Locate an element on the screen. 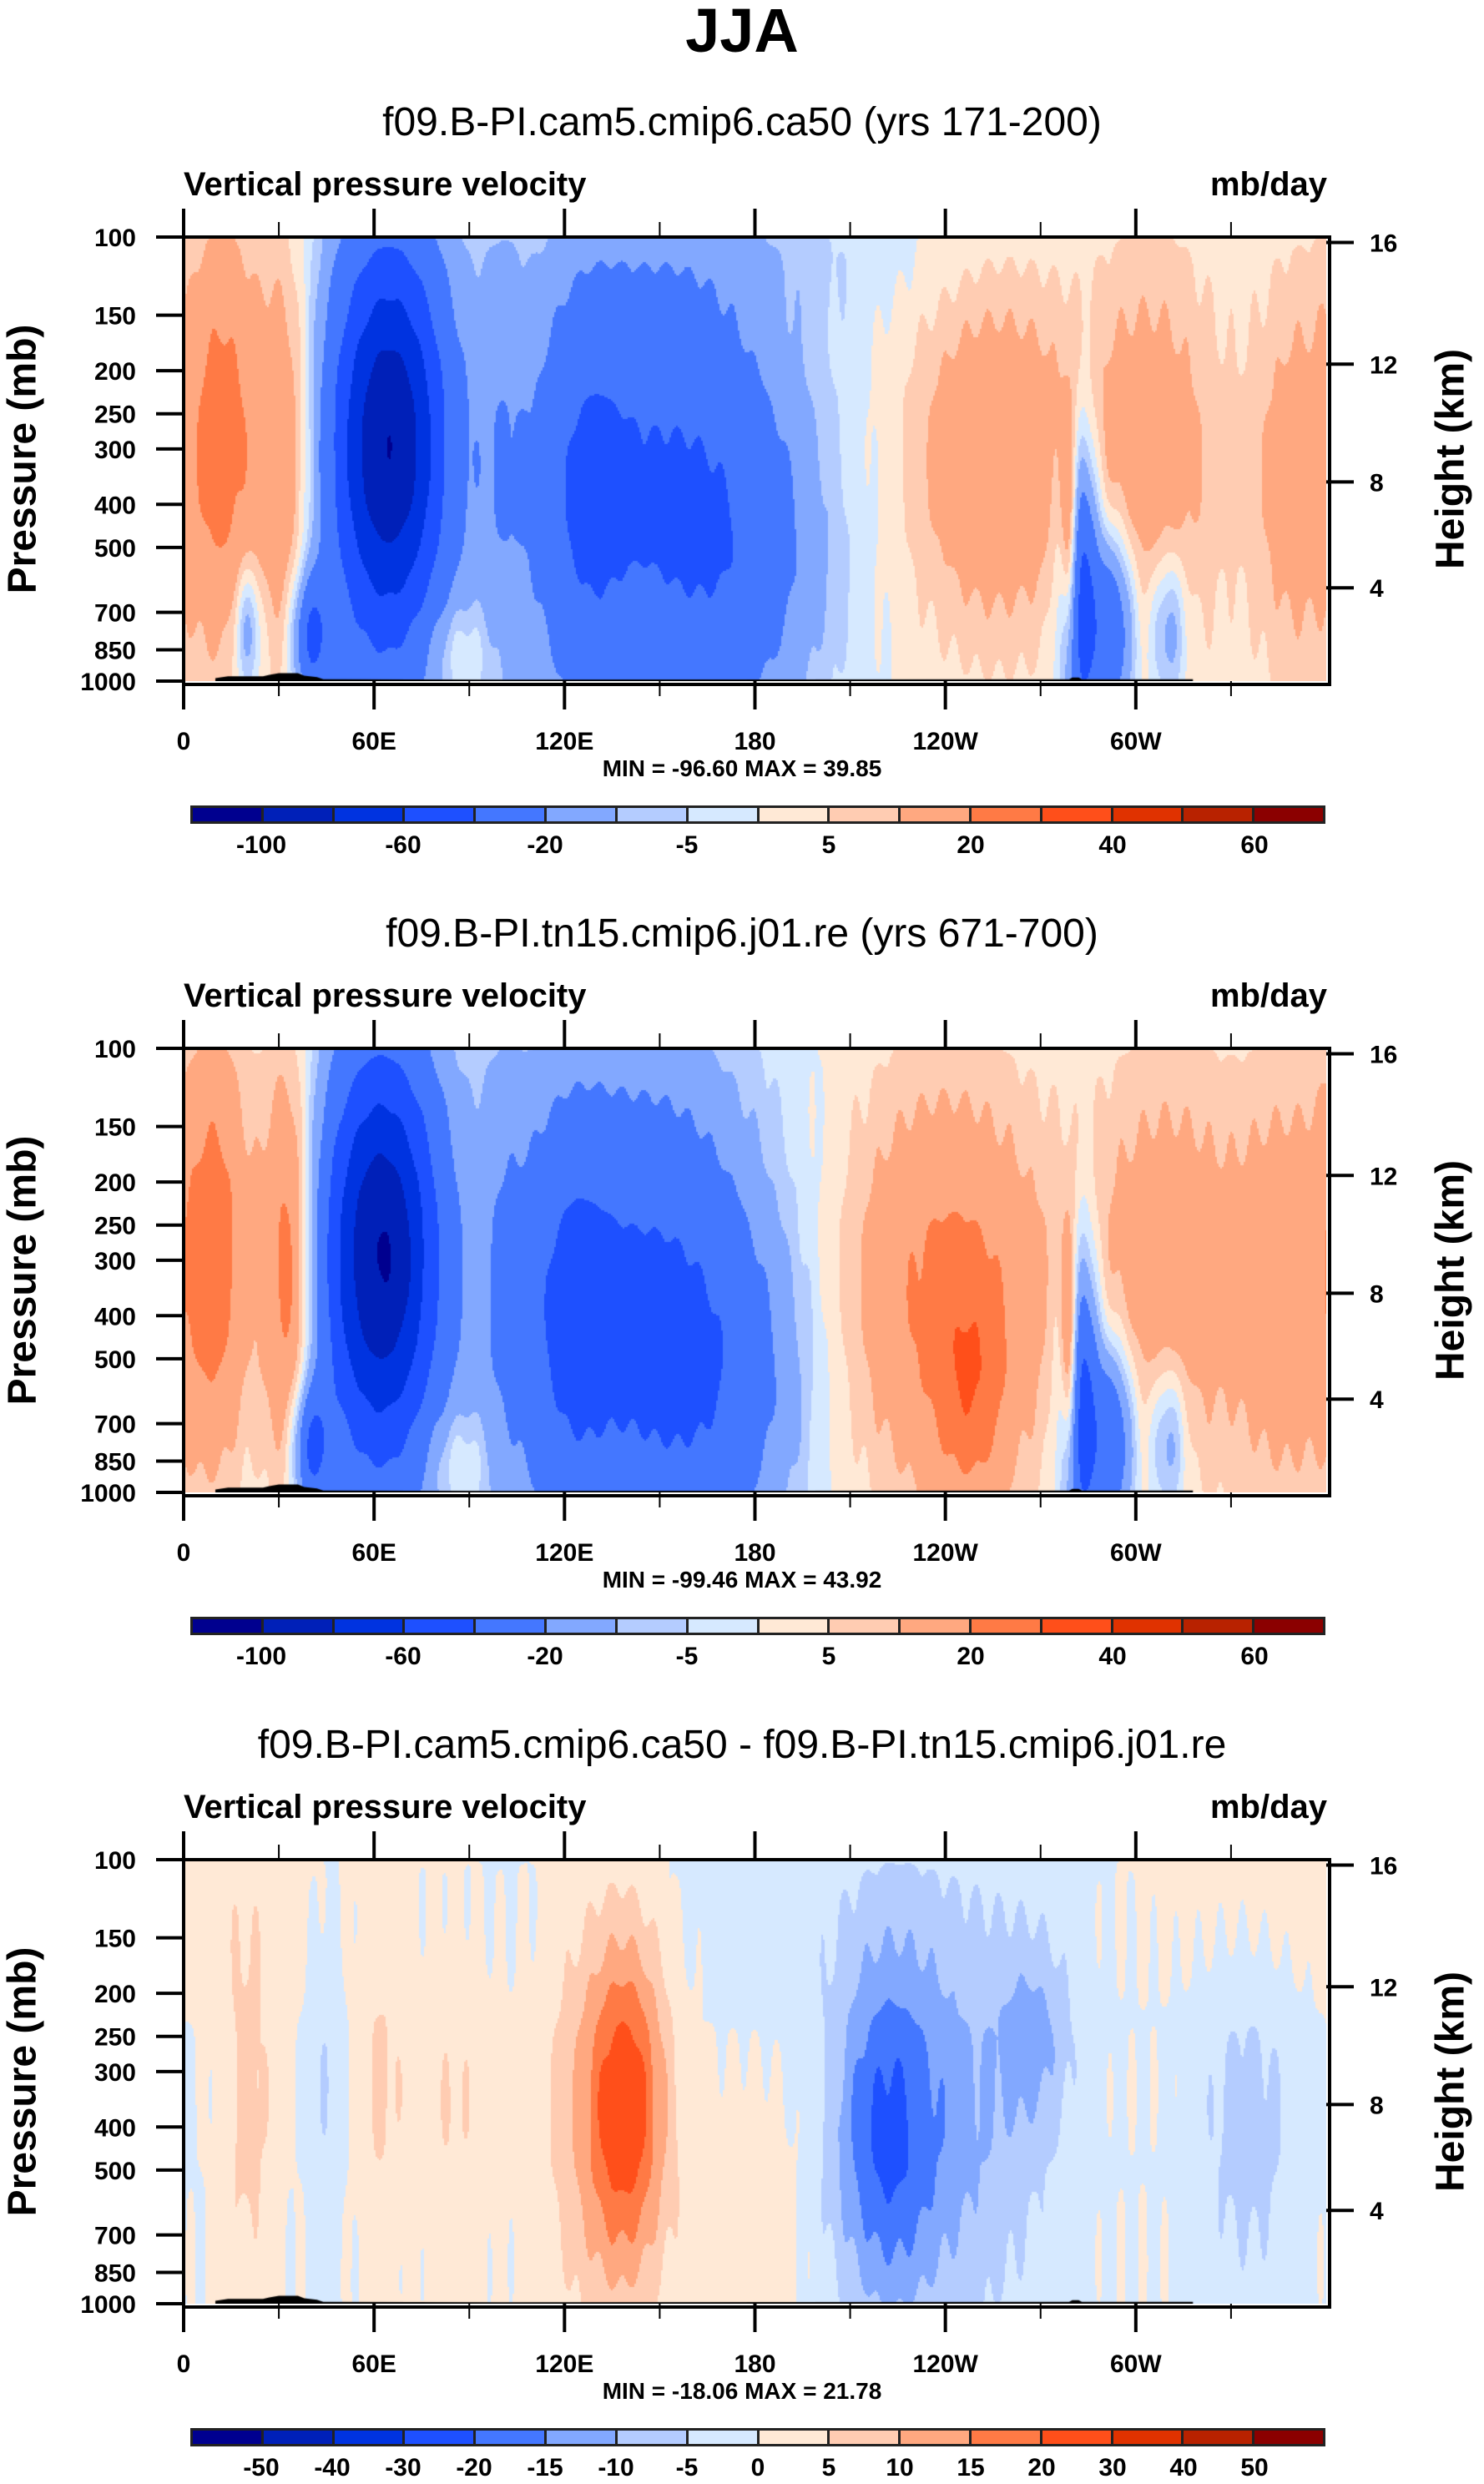 The width and height of the screenshot is (1484, 2484). colorbar-label: 15 is located at coordinates (971, 2467).